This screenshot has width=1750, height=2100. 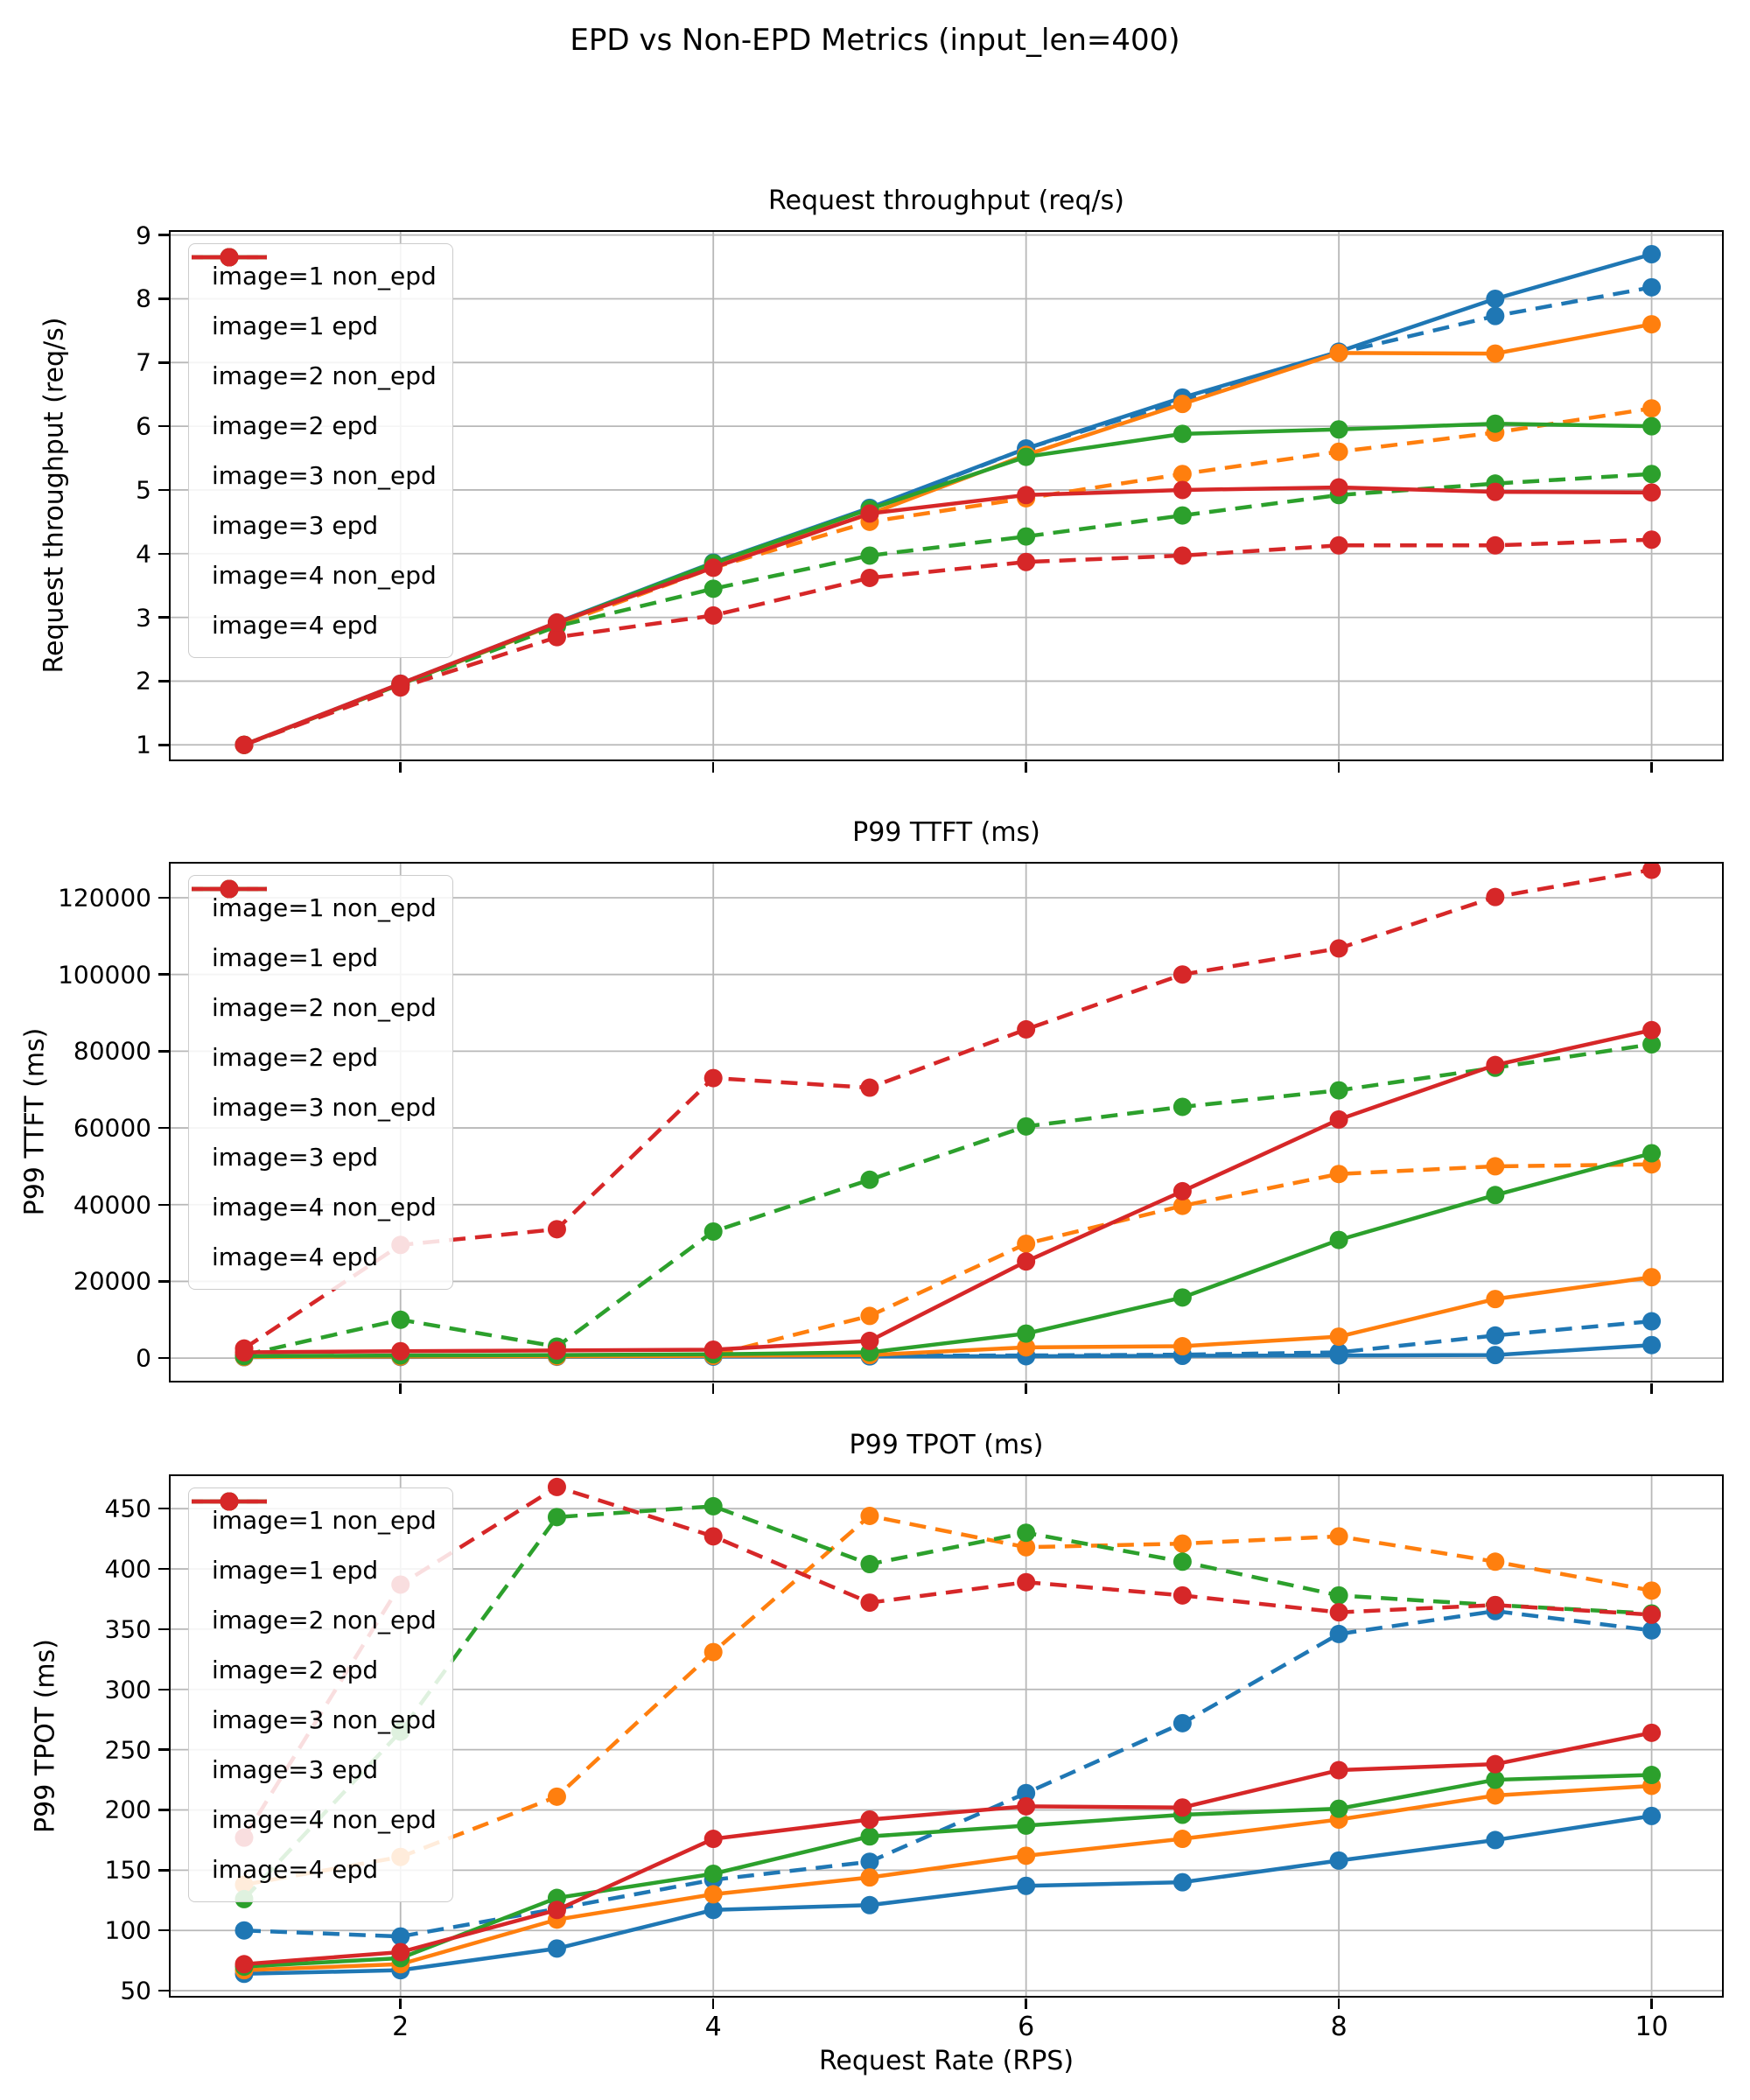 What do you see at coordinates (946, 832) in the screenshot?
I see `chart-title-ttft: P99 TTFT (ms)` at bounding box center [946, 832].